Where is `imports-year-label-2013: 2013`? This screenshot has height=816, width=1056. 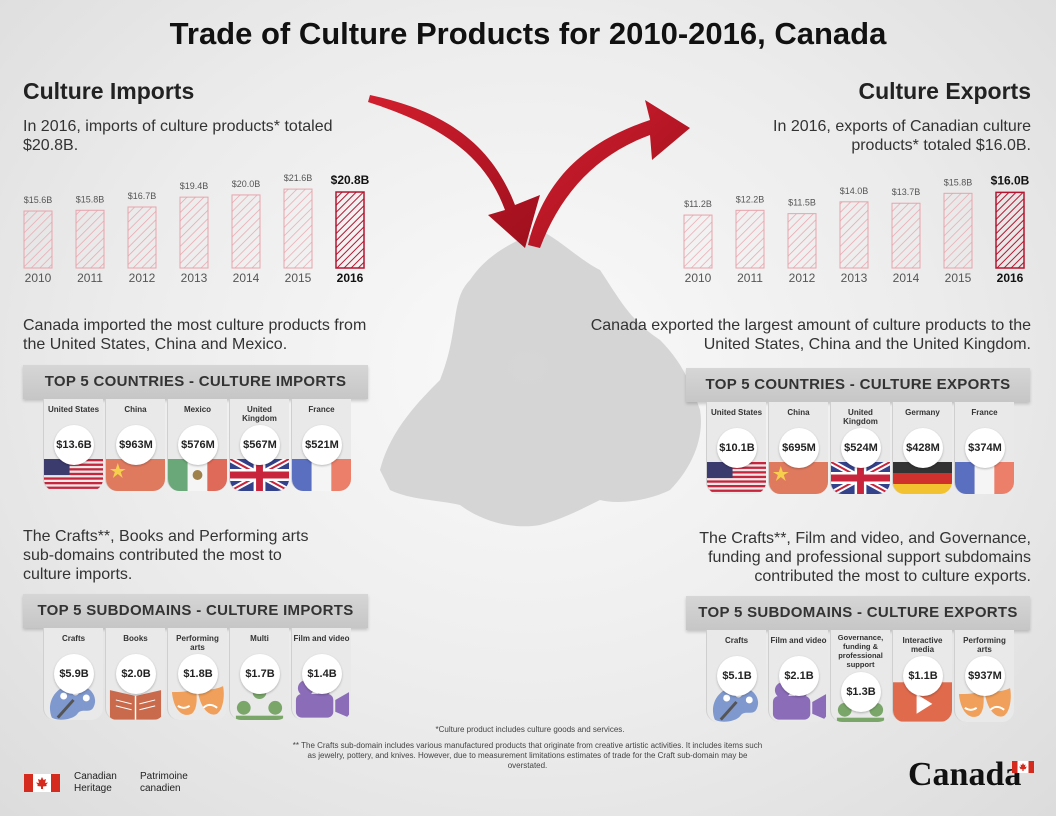 imports-year-label-2013: 2013 is located at coordinates (194, 278).